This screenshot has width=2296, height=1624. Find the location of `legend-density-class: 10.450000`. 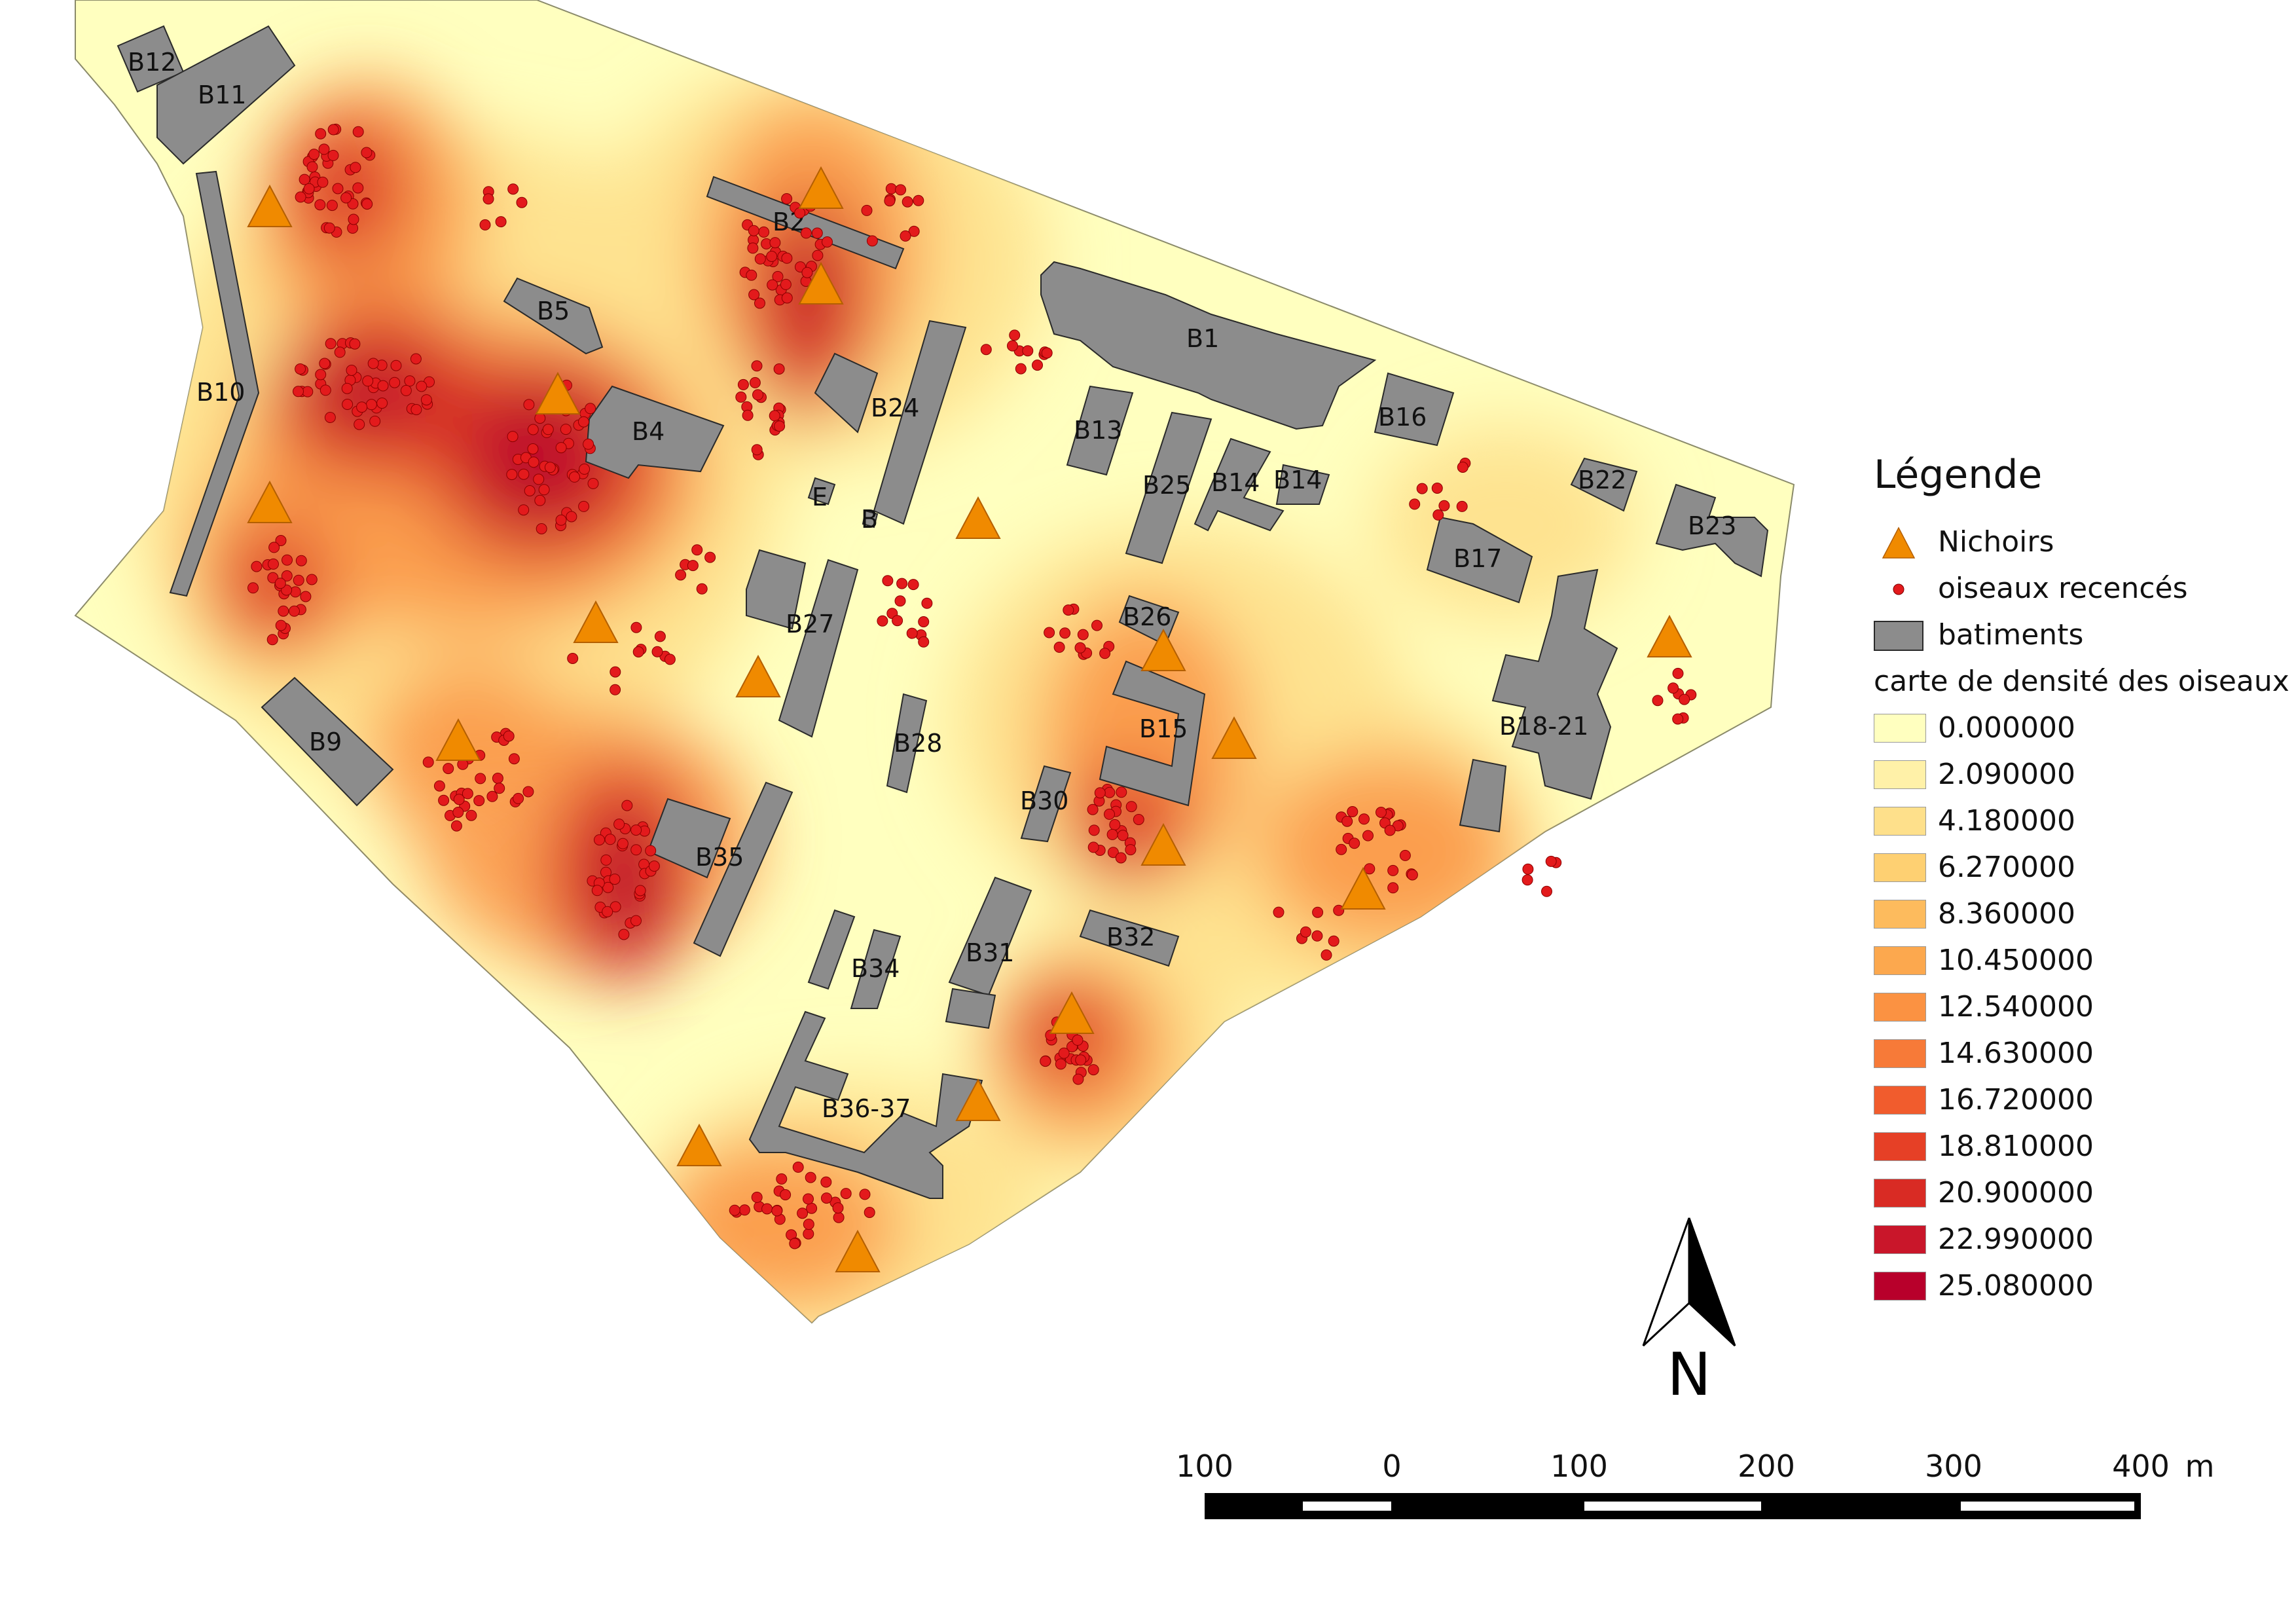

legend-density-class: 10.450000 is located at coordinates (2081, 964).